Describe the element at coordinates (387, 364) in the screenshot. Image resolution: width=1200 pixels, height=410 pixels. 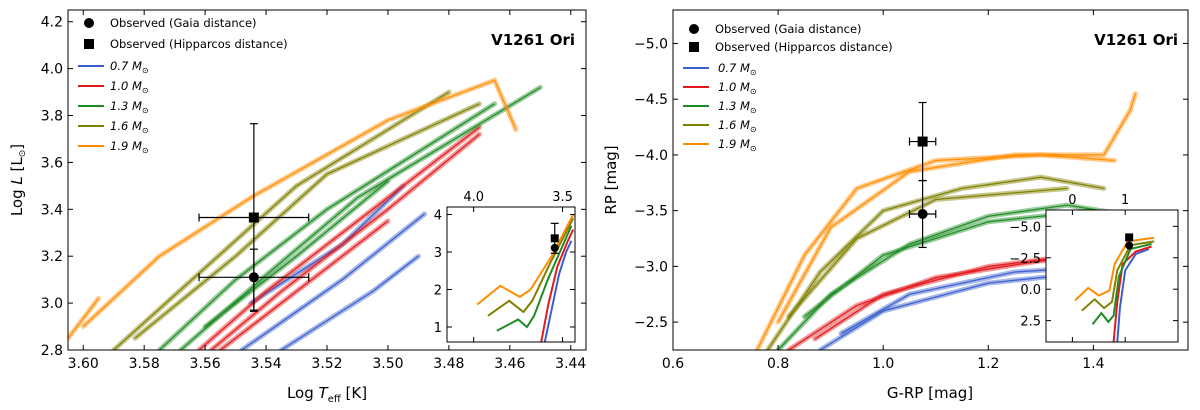
I see `x-tick-label: 3.50` at that location.